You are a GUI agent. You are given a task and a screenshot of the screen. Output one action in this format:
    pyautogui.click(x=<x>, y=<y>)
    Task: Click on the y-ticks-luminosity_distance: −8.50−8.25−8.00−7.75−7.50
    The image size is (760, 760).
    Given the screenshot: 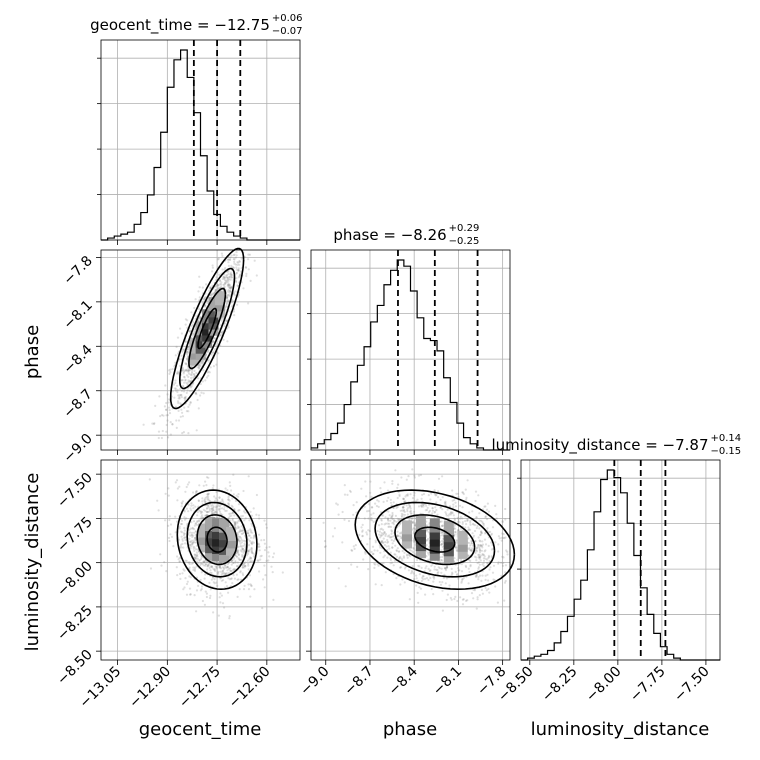 What is the action you would take?
    pyautogui.click(x=77, y=579)
    